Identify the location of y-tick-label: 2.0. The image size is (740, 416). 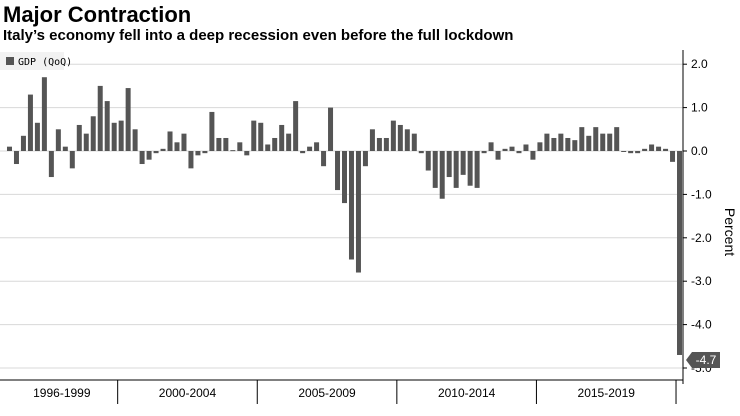
(699, 64).